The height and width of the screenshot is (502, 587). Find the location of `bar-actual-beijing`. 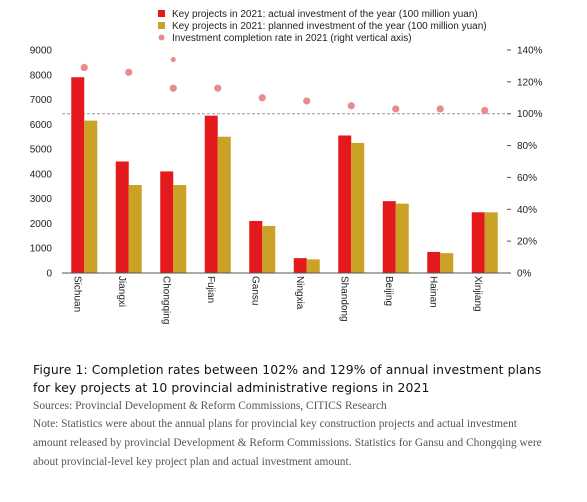

bar-actual-beijing is located at coordinates (389, 237).